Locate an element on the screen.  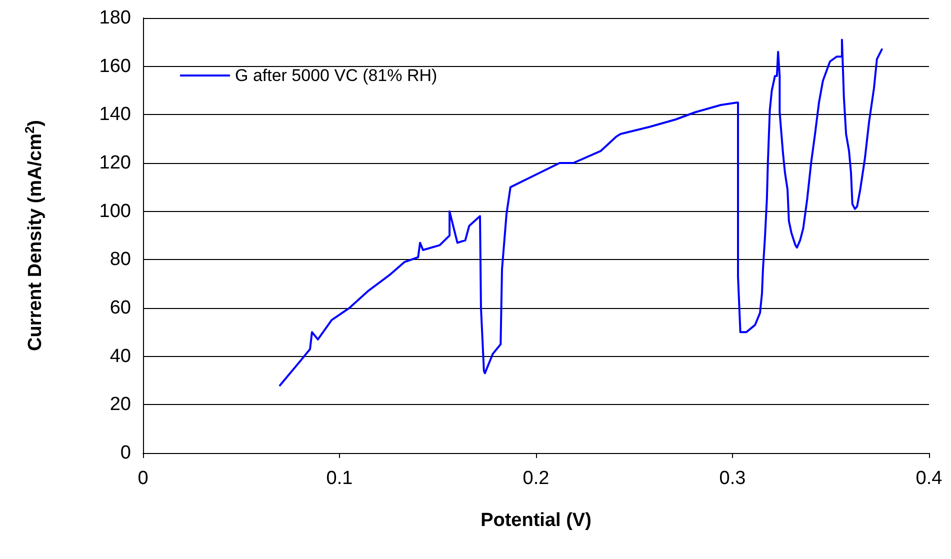
x-axis-title: Potential (V) is located at coordinates (536, 520).